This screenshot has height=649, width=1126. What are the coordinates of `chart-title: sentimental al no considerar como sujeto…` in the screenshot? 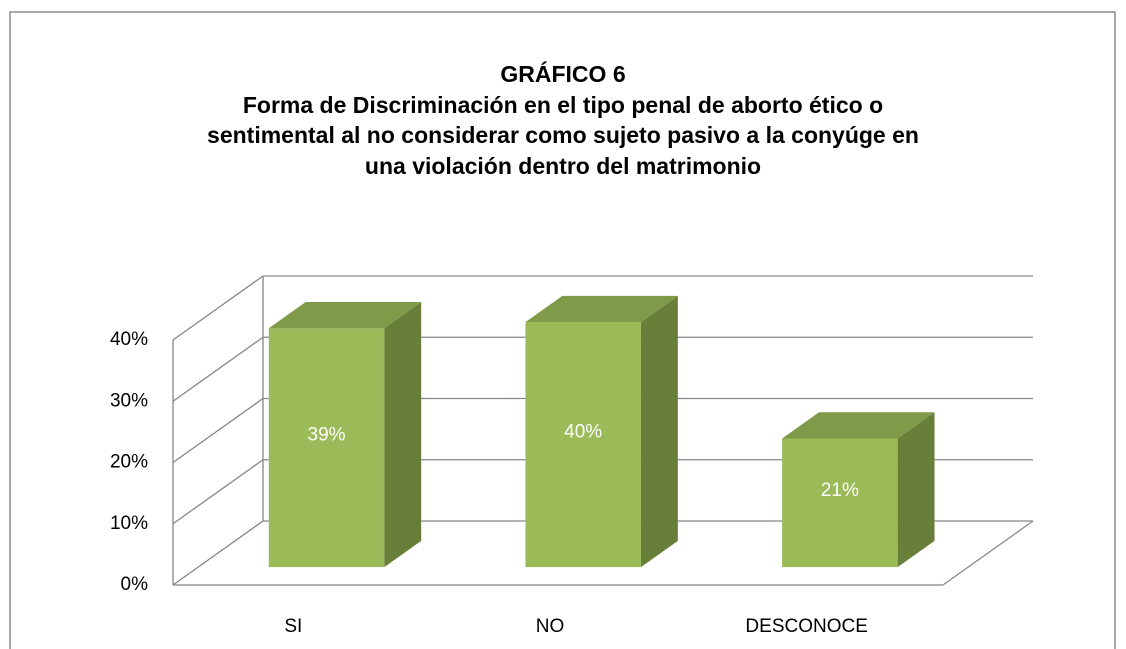 It's located at (563, 135).